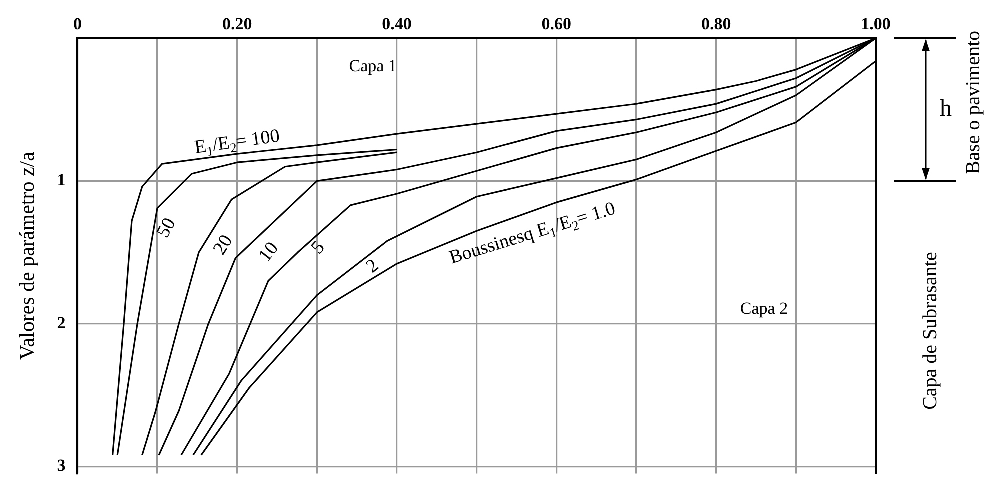  I want to click on x-tick-label: 0.60, so click(557, 24).